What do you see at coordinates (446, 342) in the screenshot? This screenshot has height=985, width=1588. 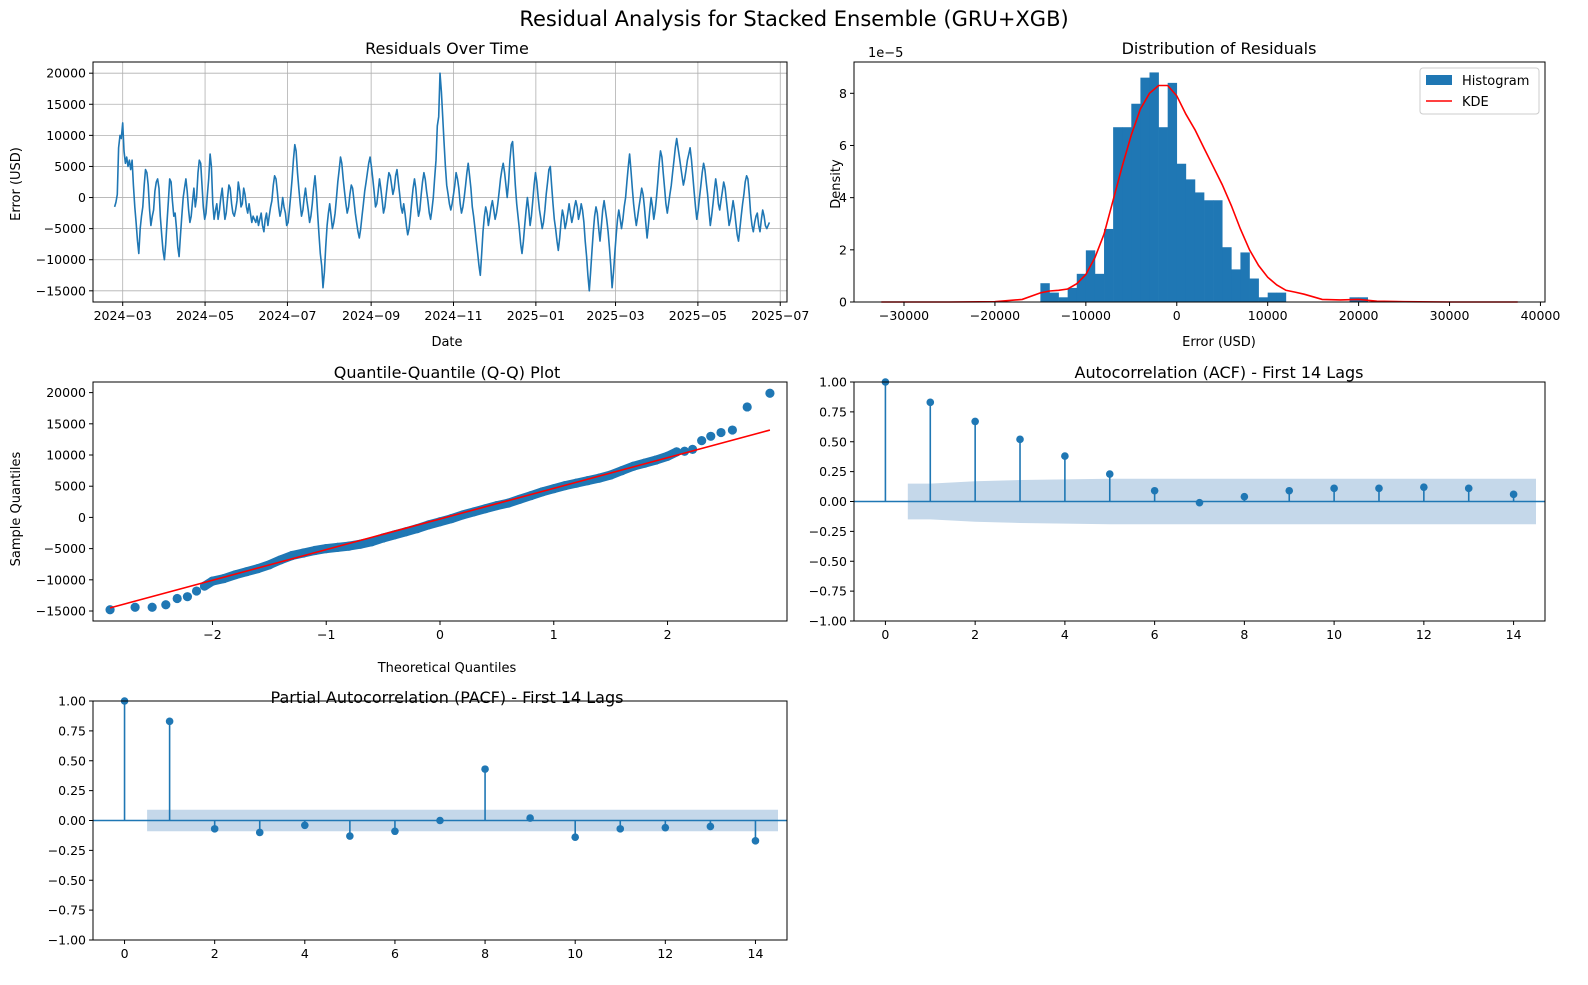 I see `residuals-time-xlabel: Date` at bounding box center [446, 342].